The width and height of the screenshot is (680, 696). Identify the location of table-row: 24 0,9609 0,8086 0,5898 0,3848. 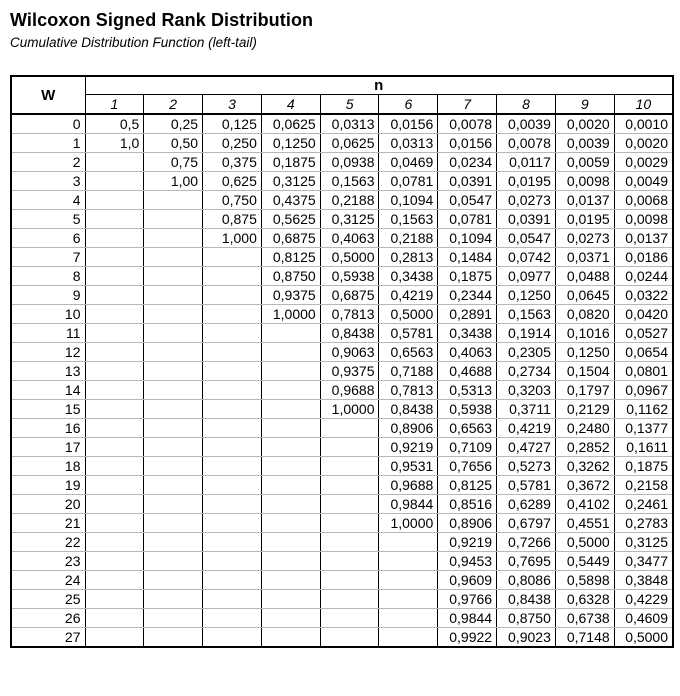
(342, 580).